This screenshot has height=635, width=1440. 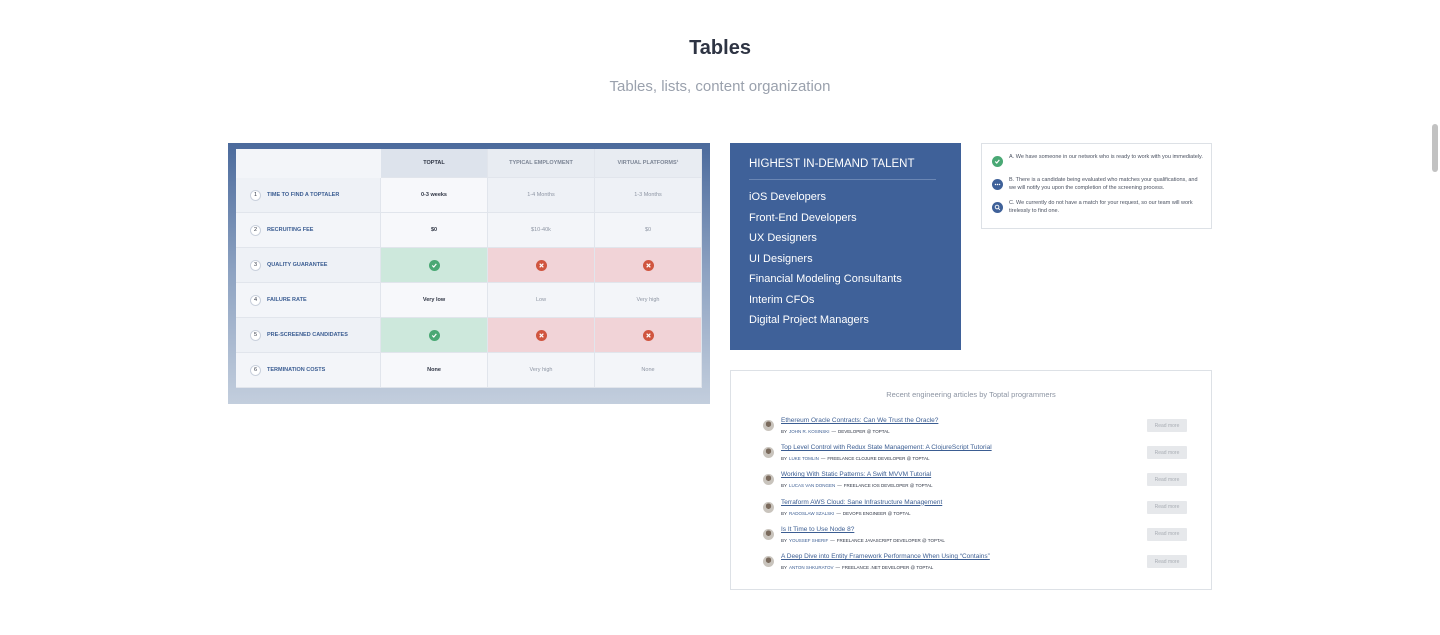 What do you see at coordinates (888, 486) in the screenshot?
I see `role: FREELANCE IOS DEVELOPER @ TOPTAL` at bounding box center [888, 486].